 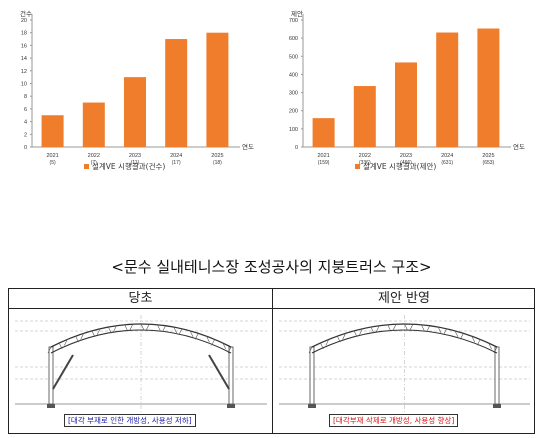 What do you see at coordinates (293, 130) in the screenshot?
I see `y-tick-label: 100` at bounding box center [293, 130].